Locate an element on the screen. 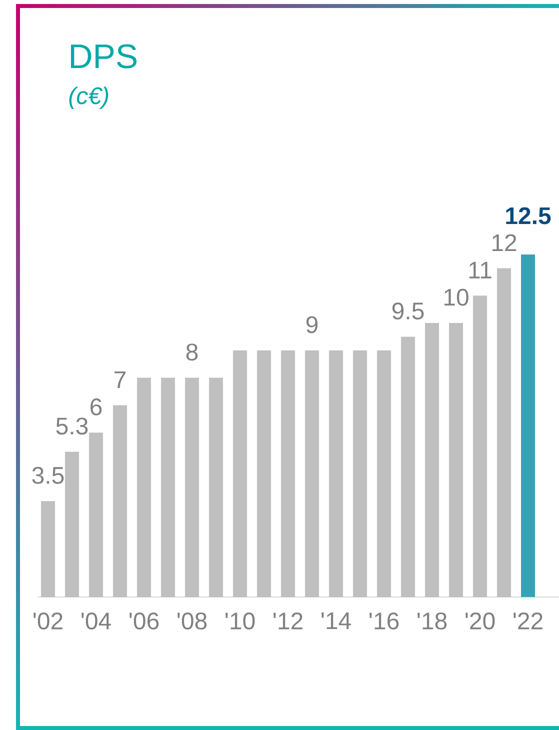 The height and width of the screenshot is (730, 559). data-label: 9.5 is located at coordinates (408, 311).